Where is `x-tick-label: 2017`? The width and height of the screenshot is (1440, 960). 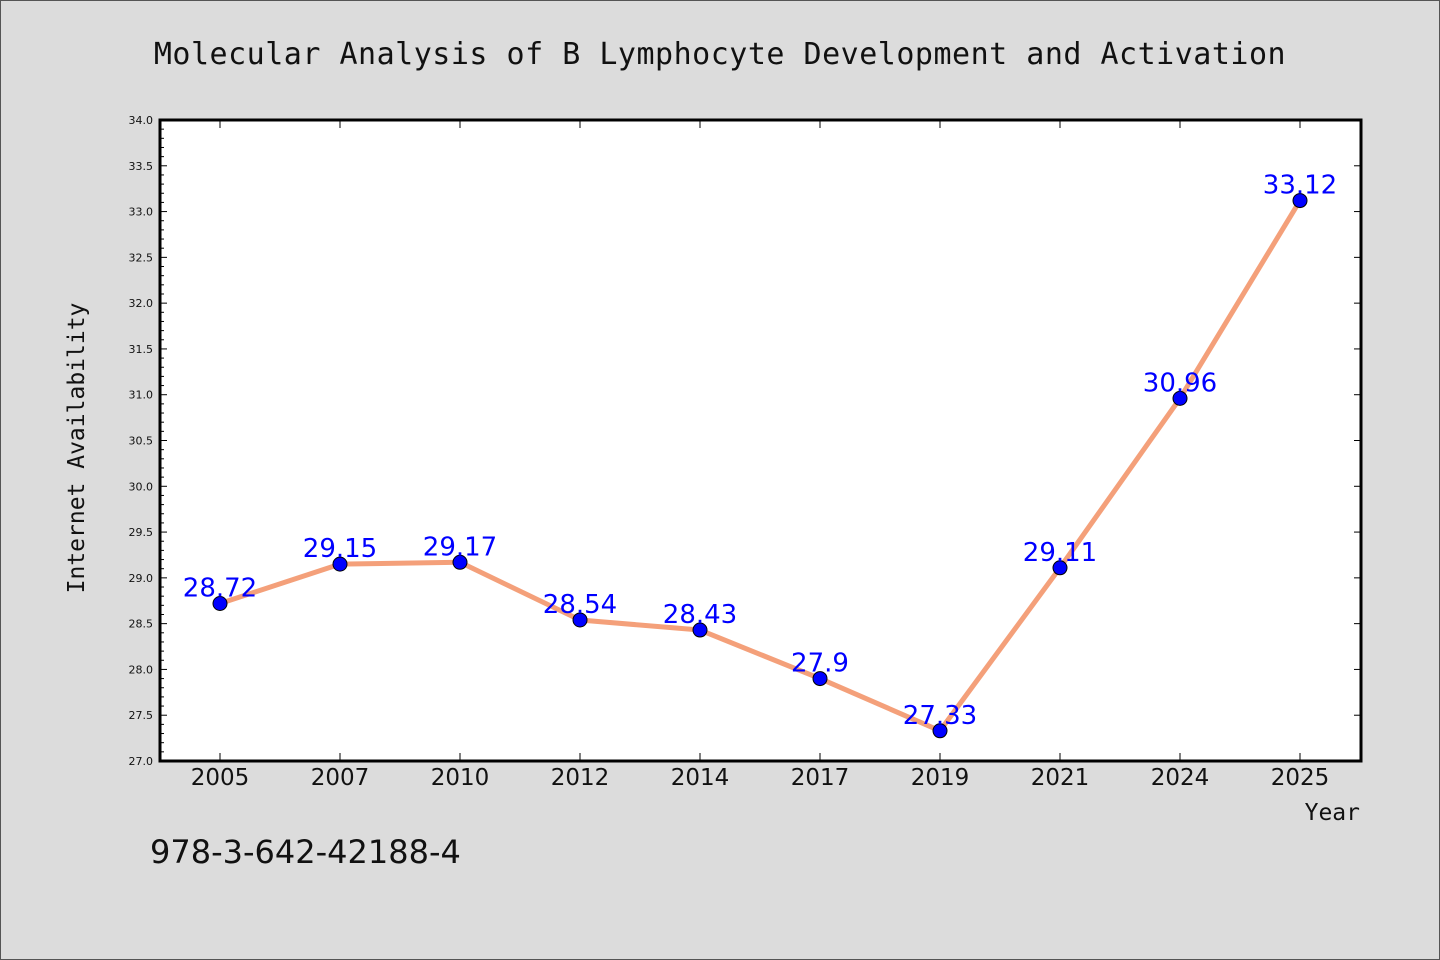 x-tick-label: 2017 is located at coordinates (820, 778).